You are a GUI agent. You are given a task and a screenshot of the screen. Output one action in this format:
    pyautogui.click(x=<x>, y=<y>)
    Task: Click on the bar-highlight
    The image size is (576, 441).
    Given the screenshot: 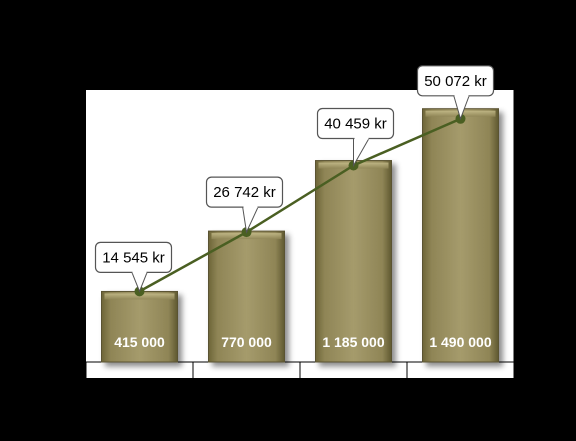 What is the action you would take?
    pyautogui.click(x=139, y=296)
    